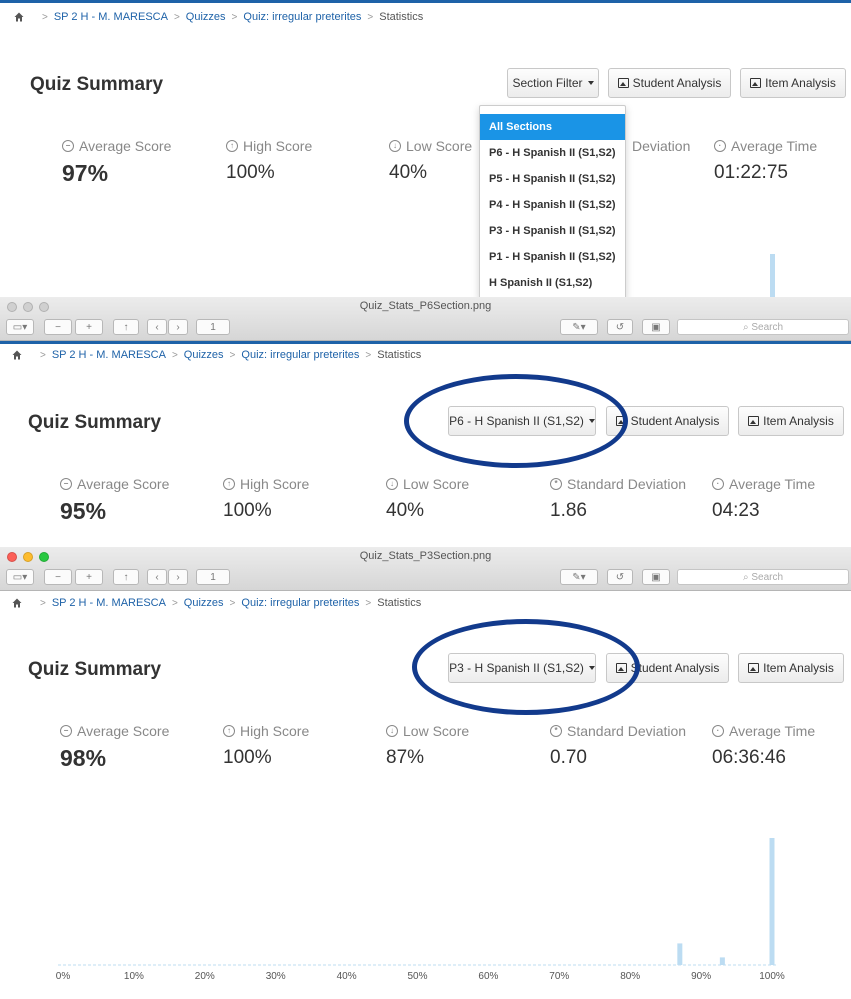  What do you see at coordinates (754, 668) in the screenshot?
I see `image-icon` at bounding box center [754, 668].